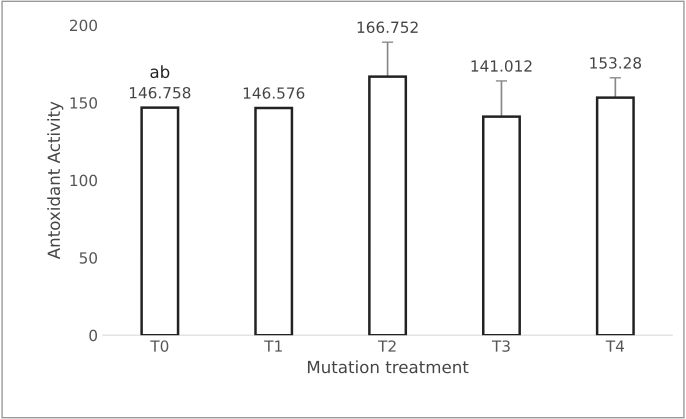 The width and height of the screenshot is (686, 419). I want to click on y-axis-title: Antoxidant Activity, so click(55, 181).